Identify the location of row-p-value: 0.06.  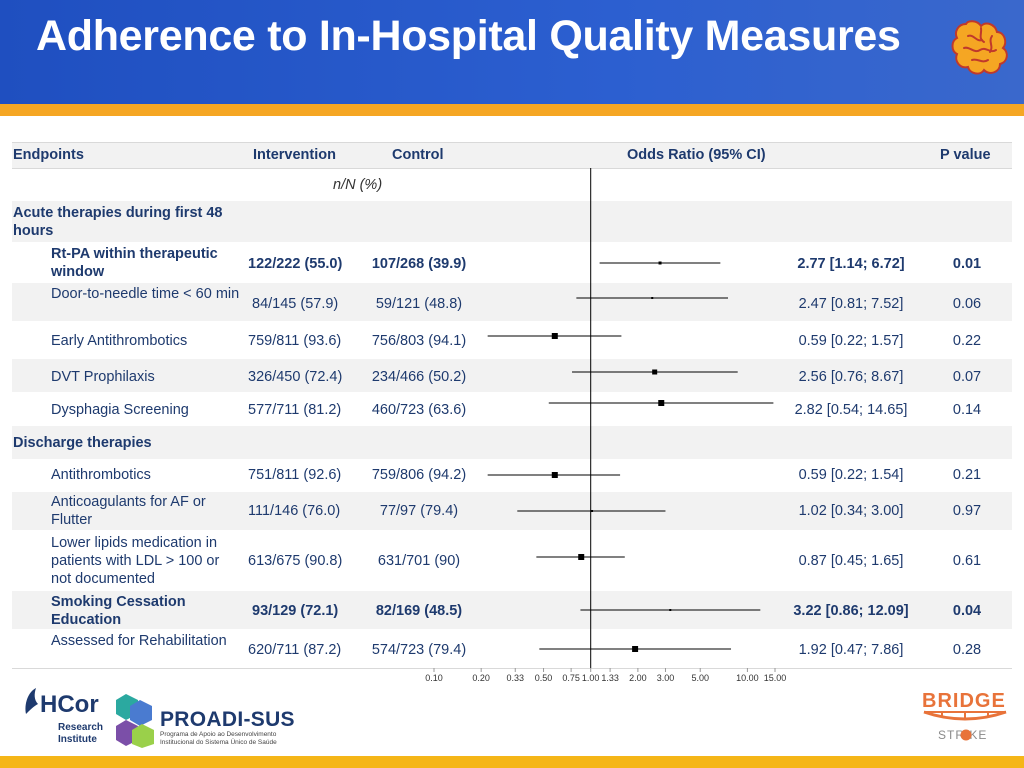
(967, 304).